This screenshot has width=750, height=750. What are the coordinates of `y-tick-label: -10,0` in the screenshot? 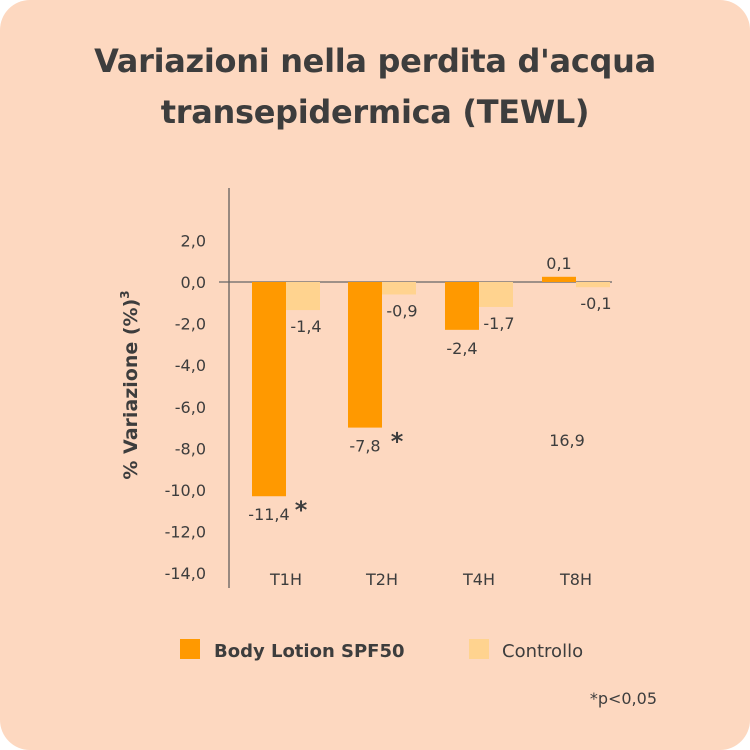 It's located at (185, 490).